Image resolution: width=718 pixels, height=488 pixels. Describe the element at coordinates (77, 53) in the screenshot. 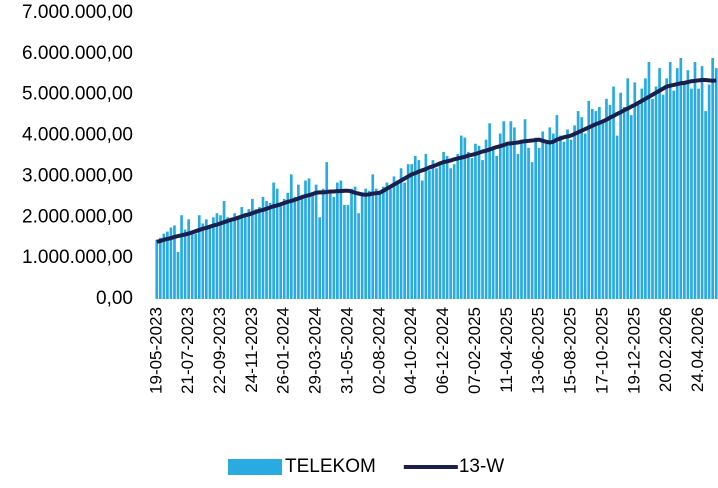

I see `y-tick-label: 6.000.000,00` at that location.